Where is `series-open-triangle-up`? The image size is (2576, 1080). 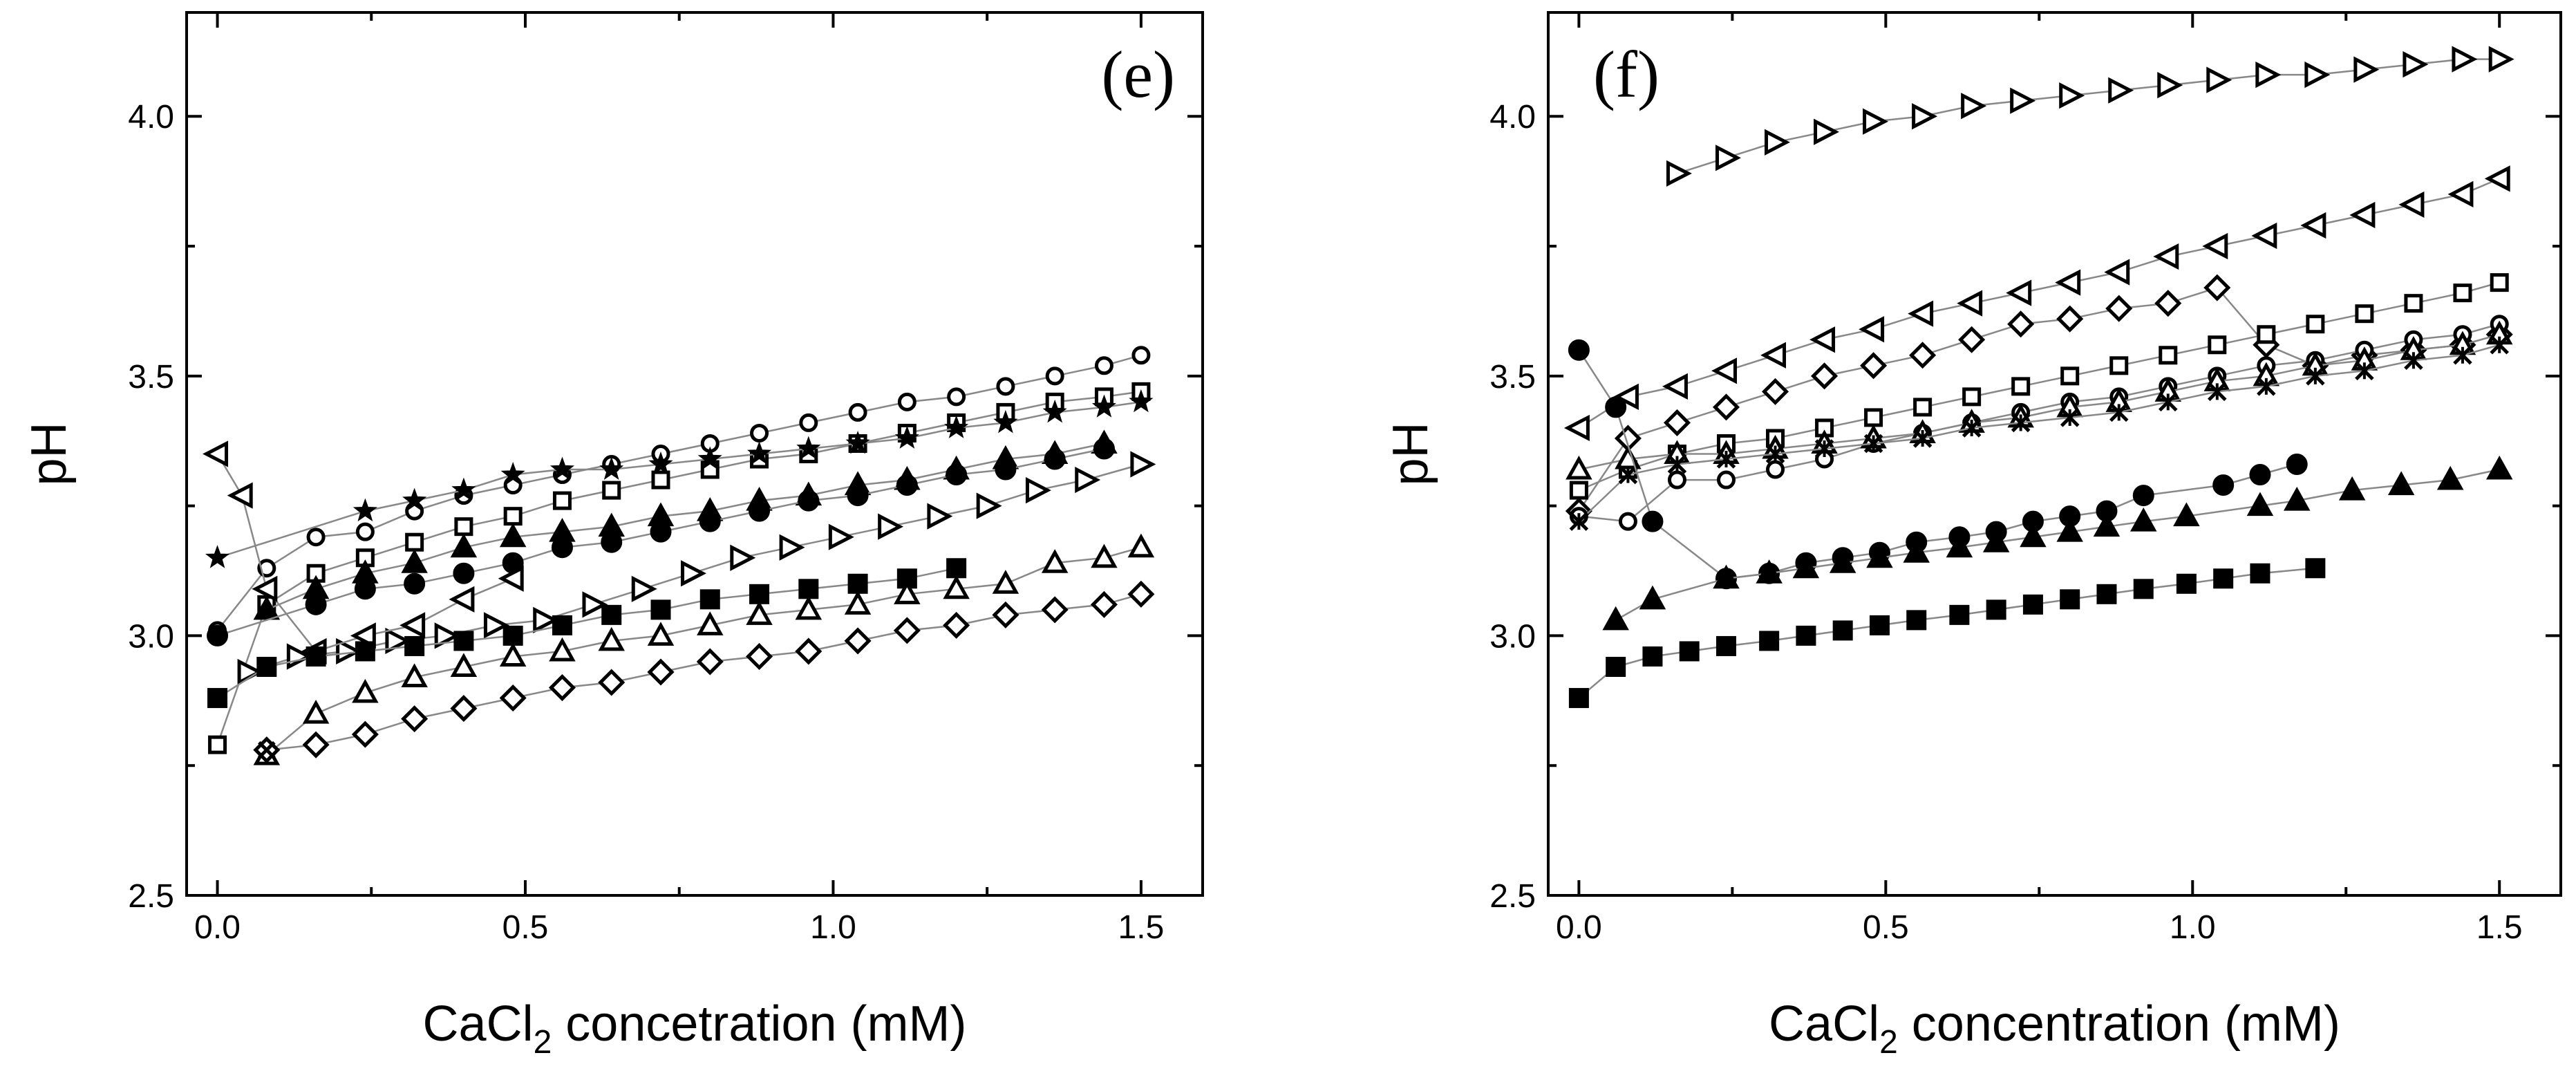
series-open-triangle-up is located at coordinates (704, 649).